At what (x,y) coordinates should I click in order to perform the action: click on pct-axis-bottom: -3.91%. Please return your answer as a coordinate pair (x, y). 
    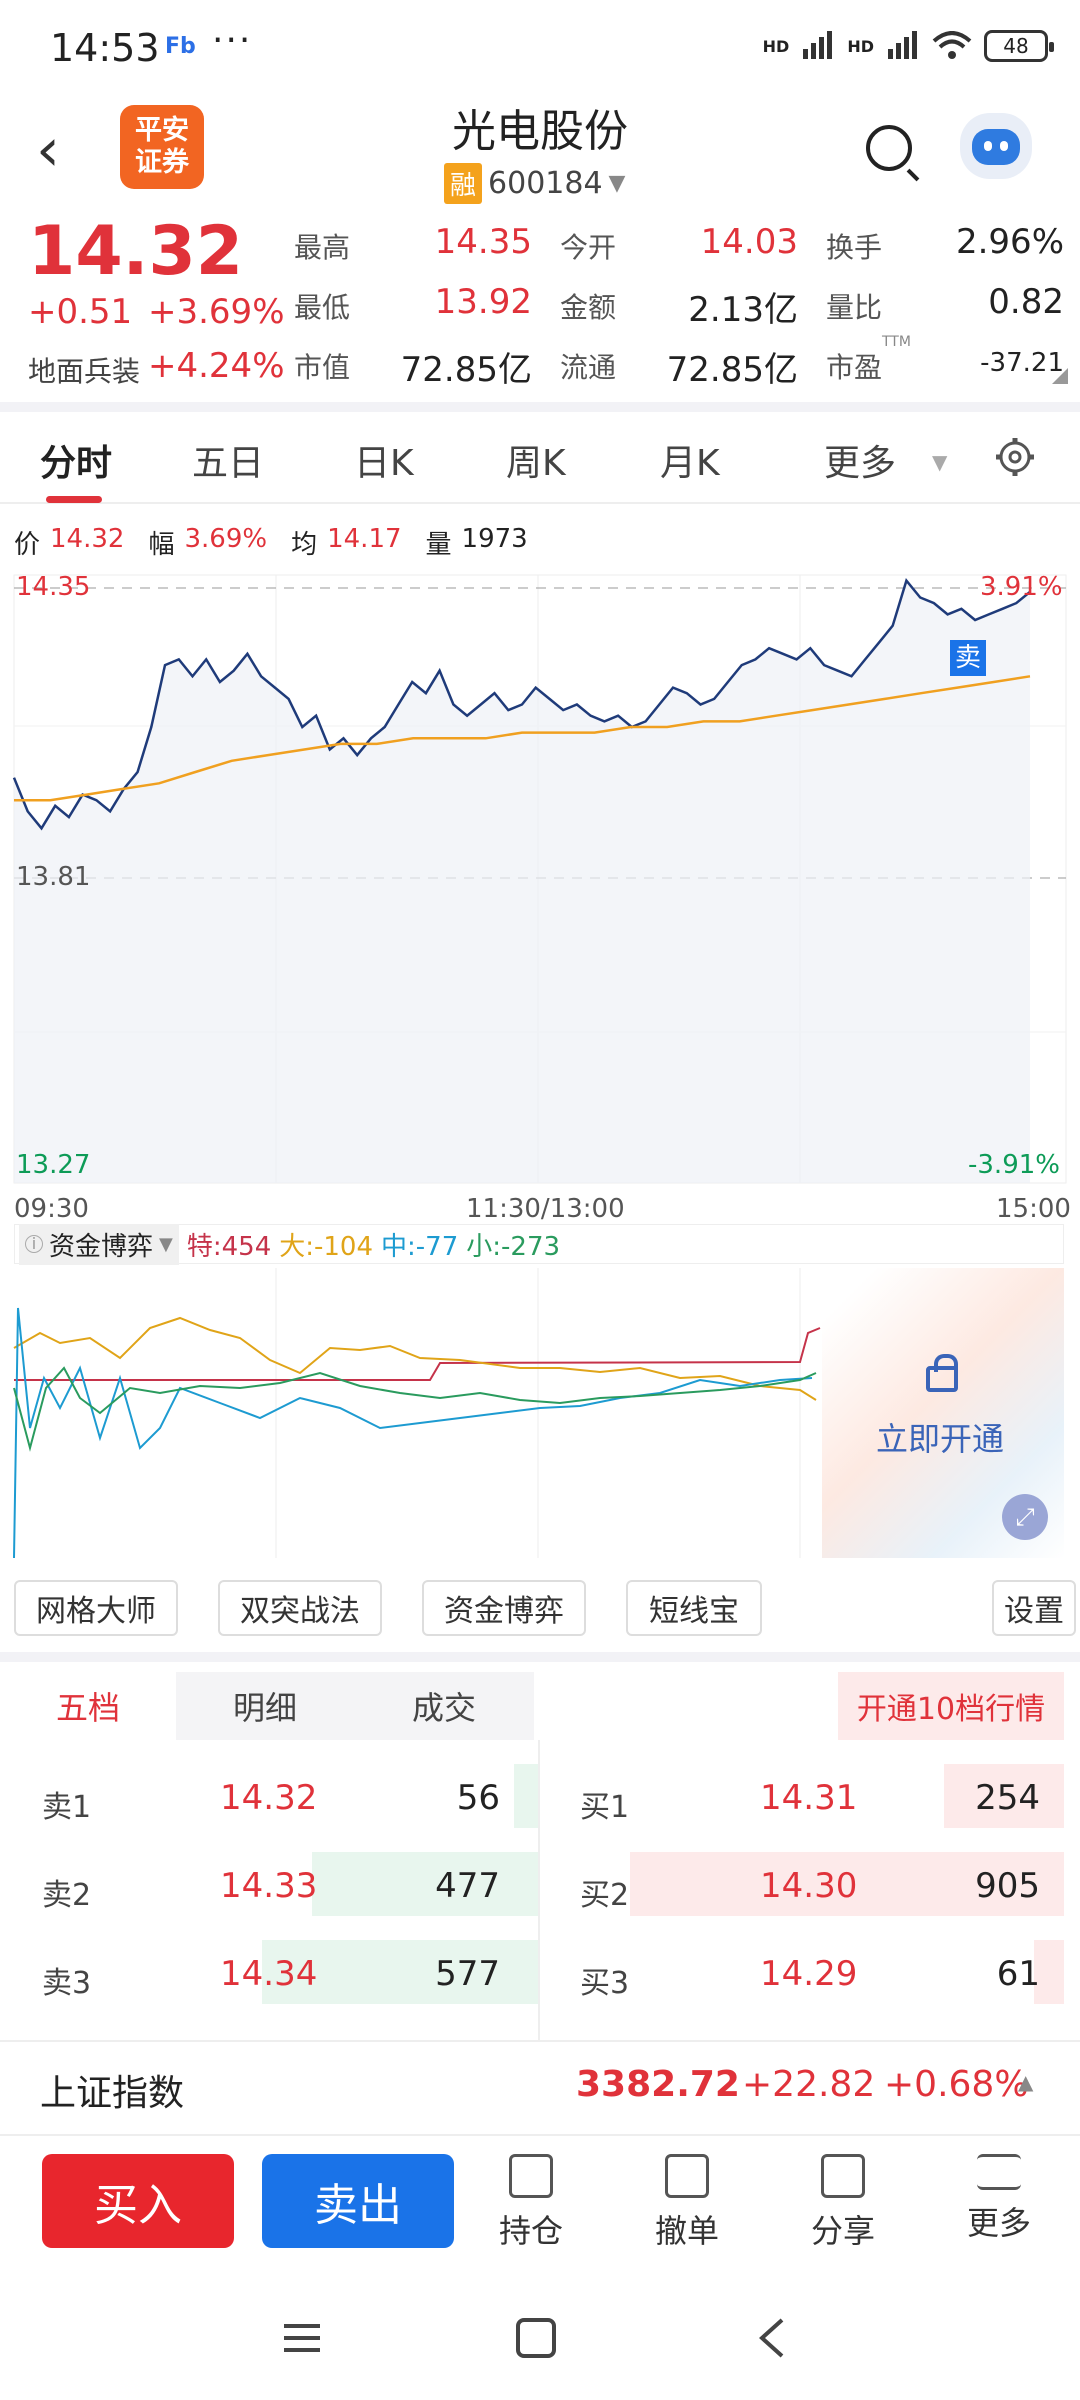
    Looking at the image, I should click on (1014, 1165).